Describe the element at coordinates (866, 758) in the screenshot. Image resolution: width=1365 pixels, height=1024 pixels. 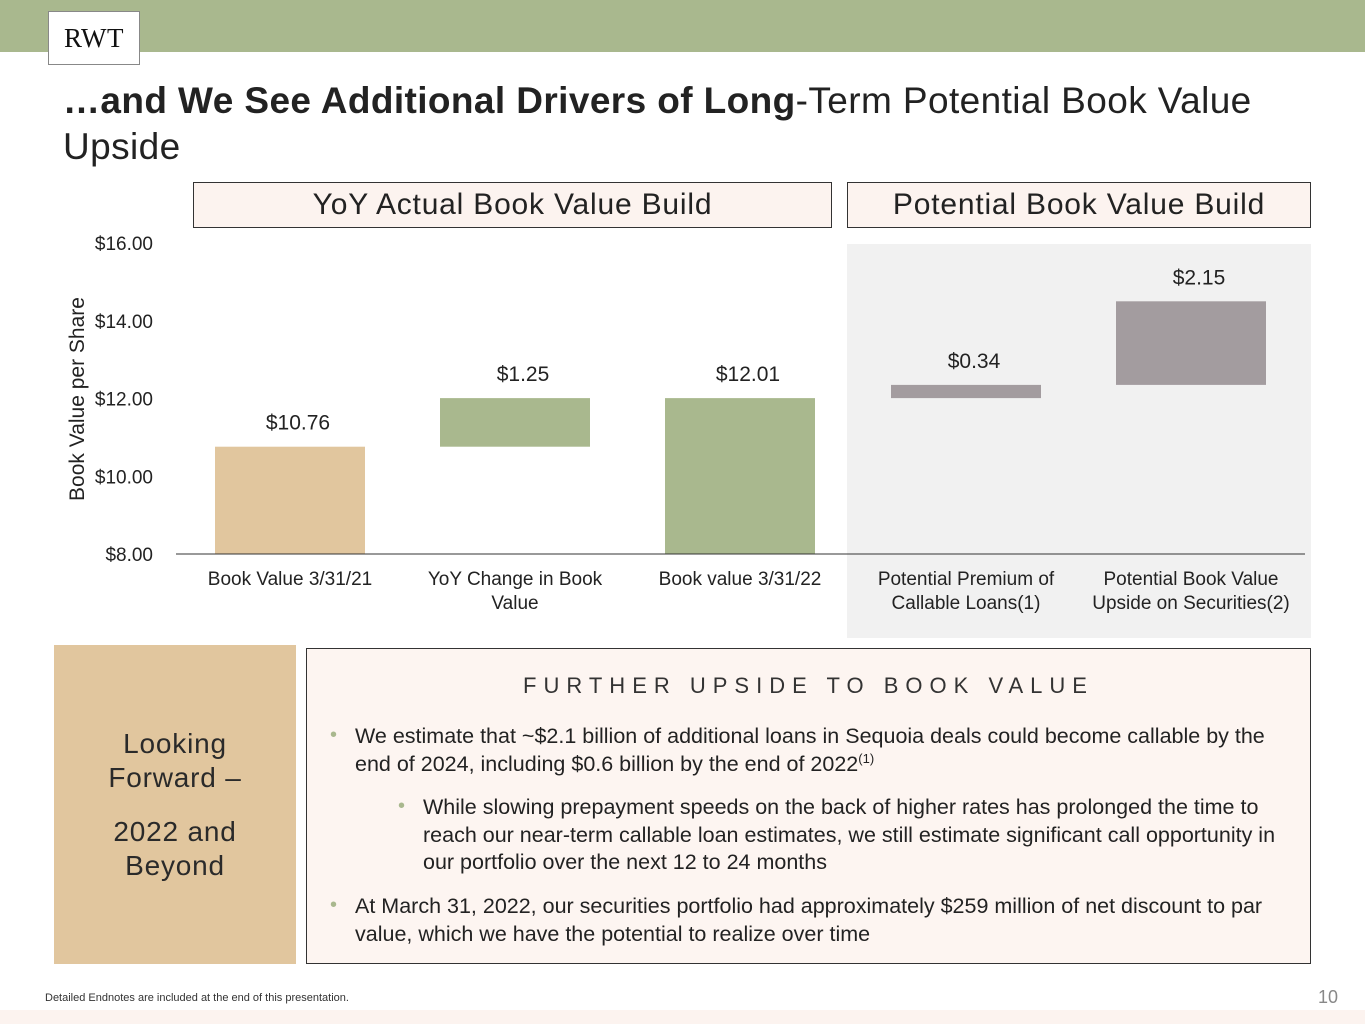
I see `footnote-ref-1: (1)` at that location.